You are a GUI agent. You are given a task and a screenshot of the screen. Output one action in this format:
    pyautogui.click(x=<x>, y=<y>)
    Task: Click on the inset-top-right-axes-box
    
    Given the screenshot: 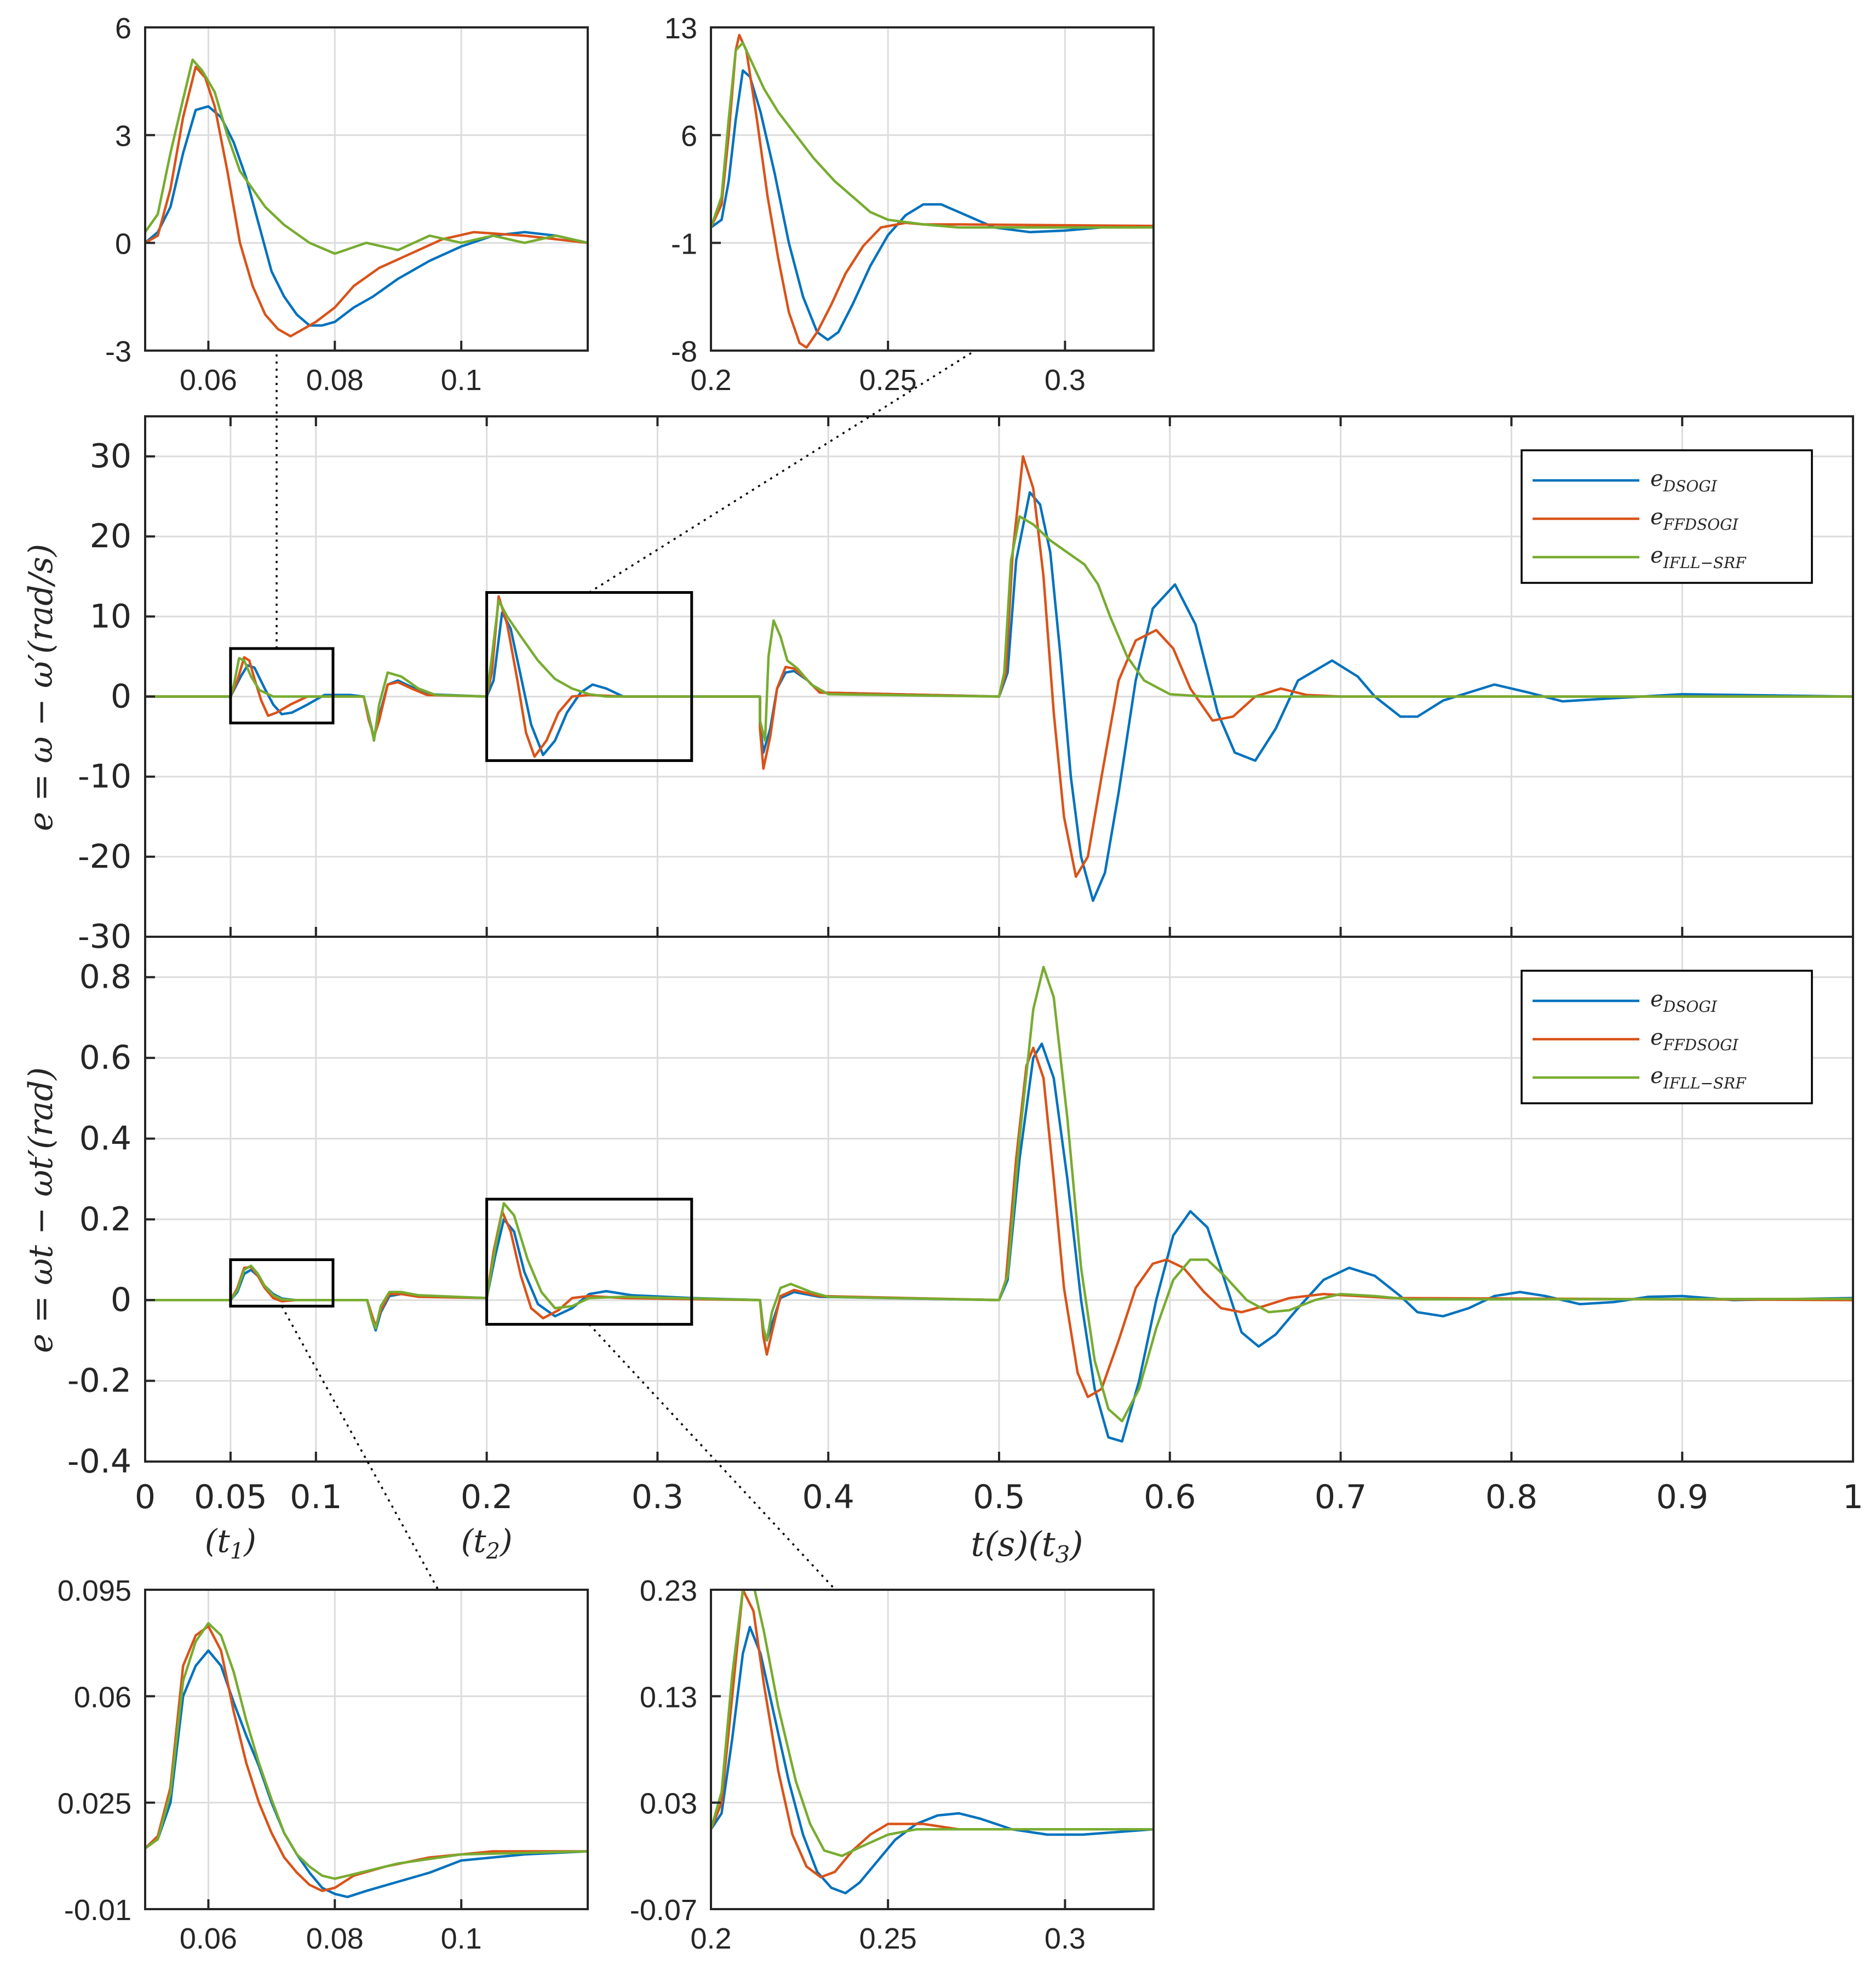 What is the action you would take?
    pyautogui.click(x=933, y=189)
    